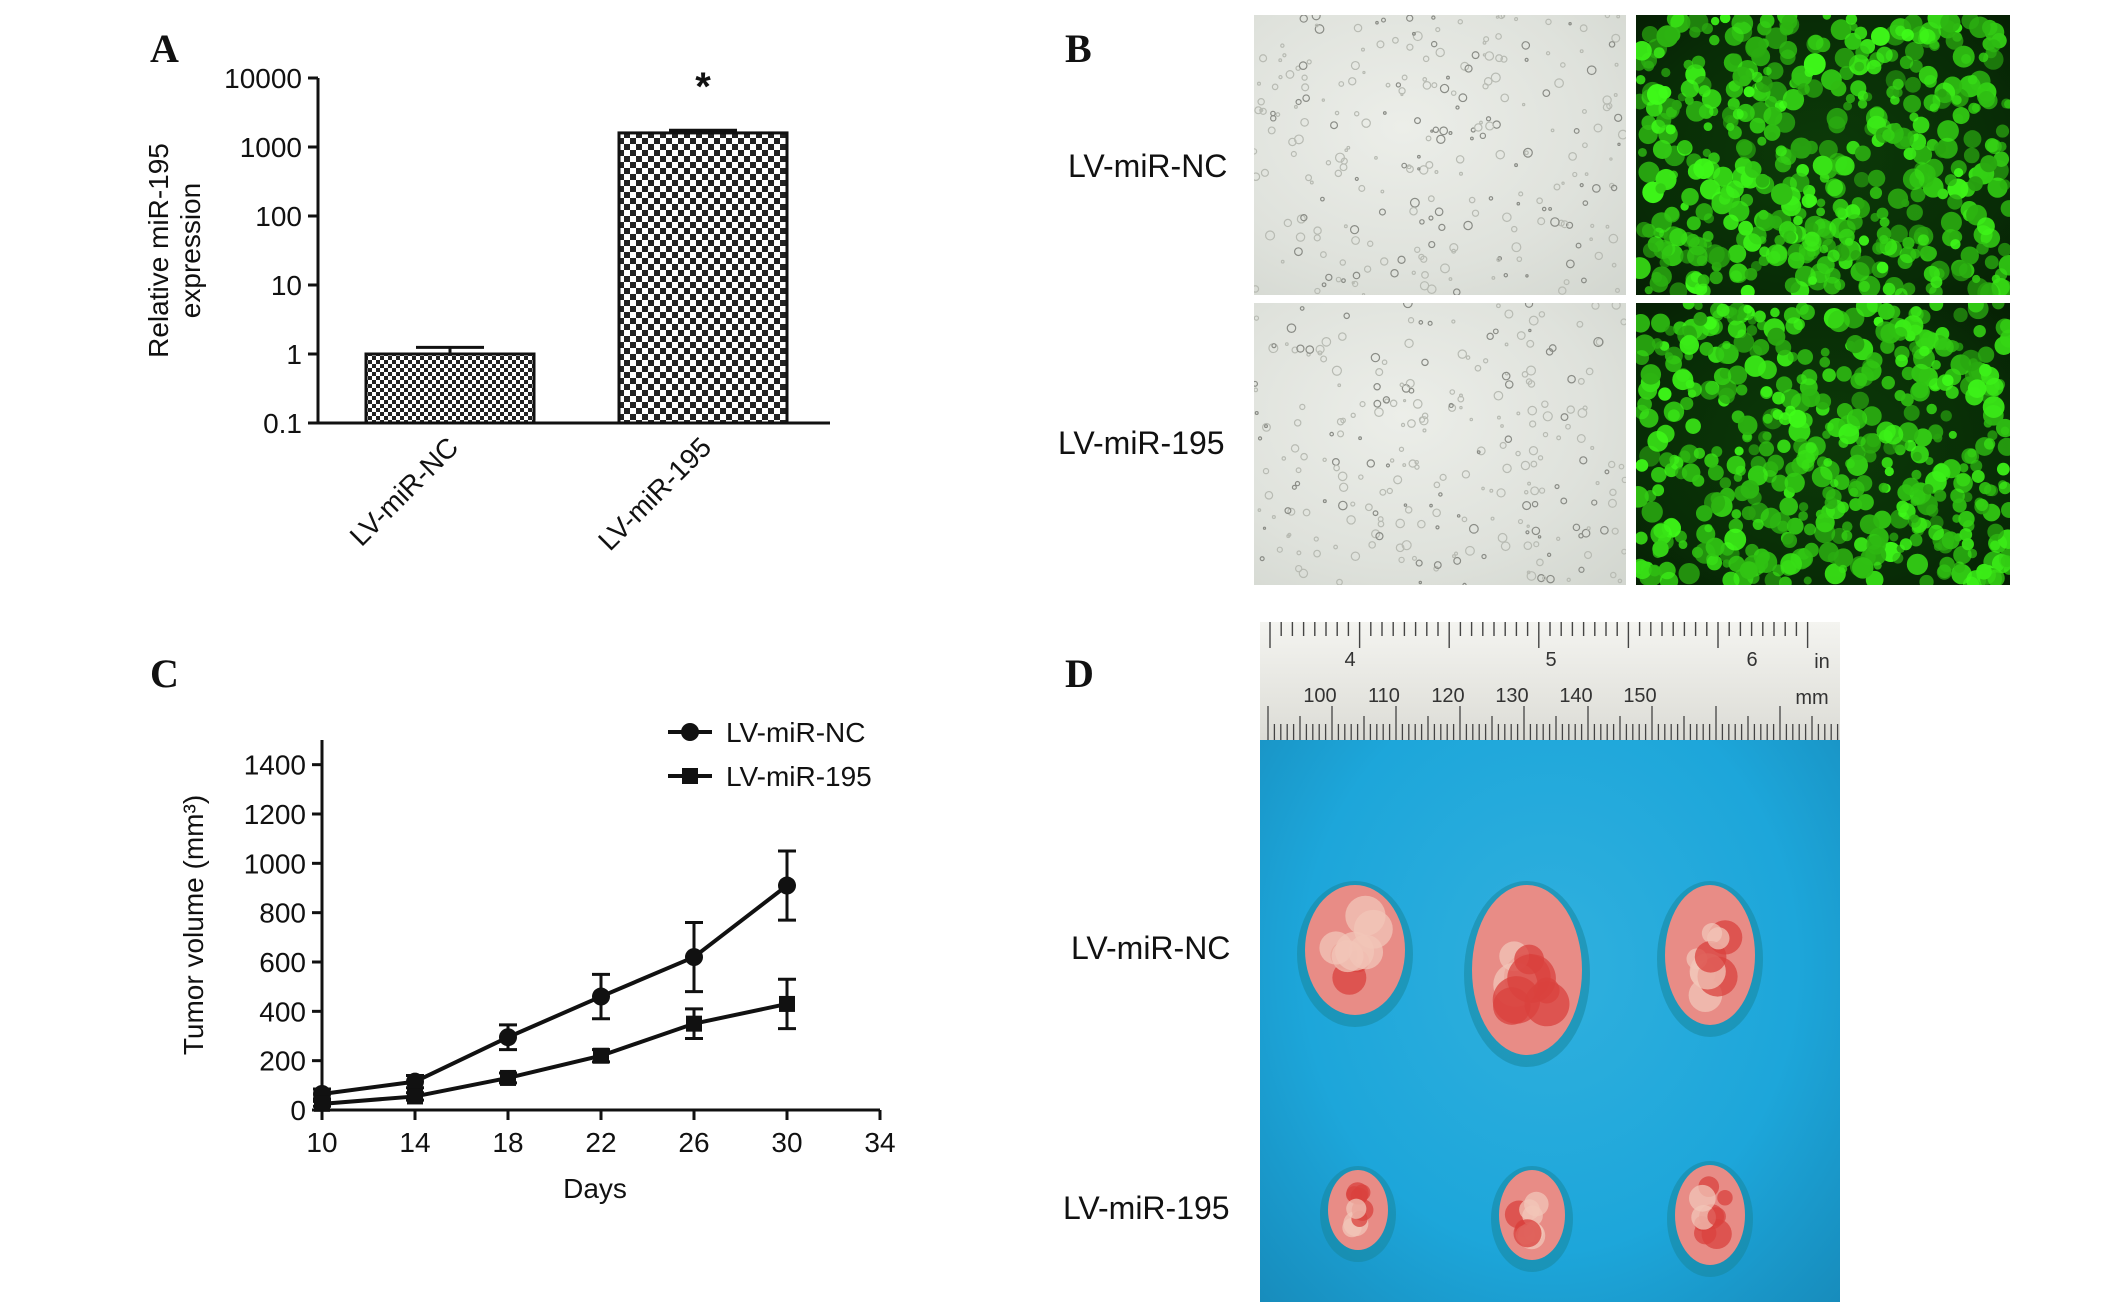 Image resolution: width=2126 pixels, height=1312 pixels. Describe the element at coordinates (1148, 166) in the screenshot. I see `panel-b-row-label-nc: LV-miR-NC` at that location.